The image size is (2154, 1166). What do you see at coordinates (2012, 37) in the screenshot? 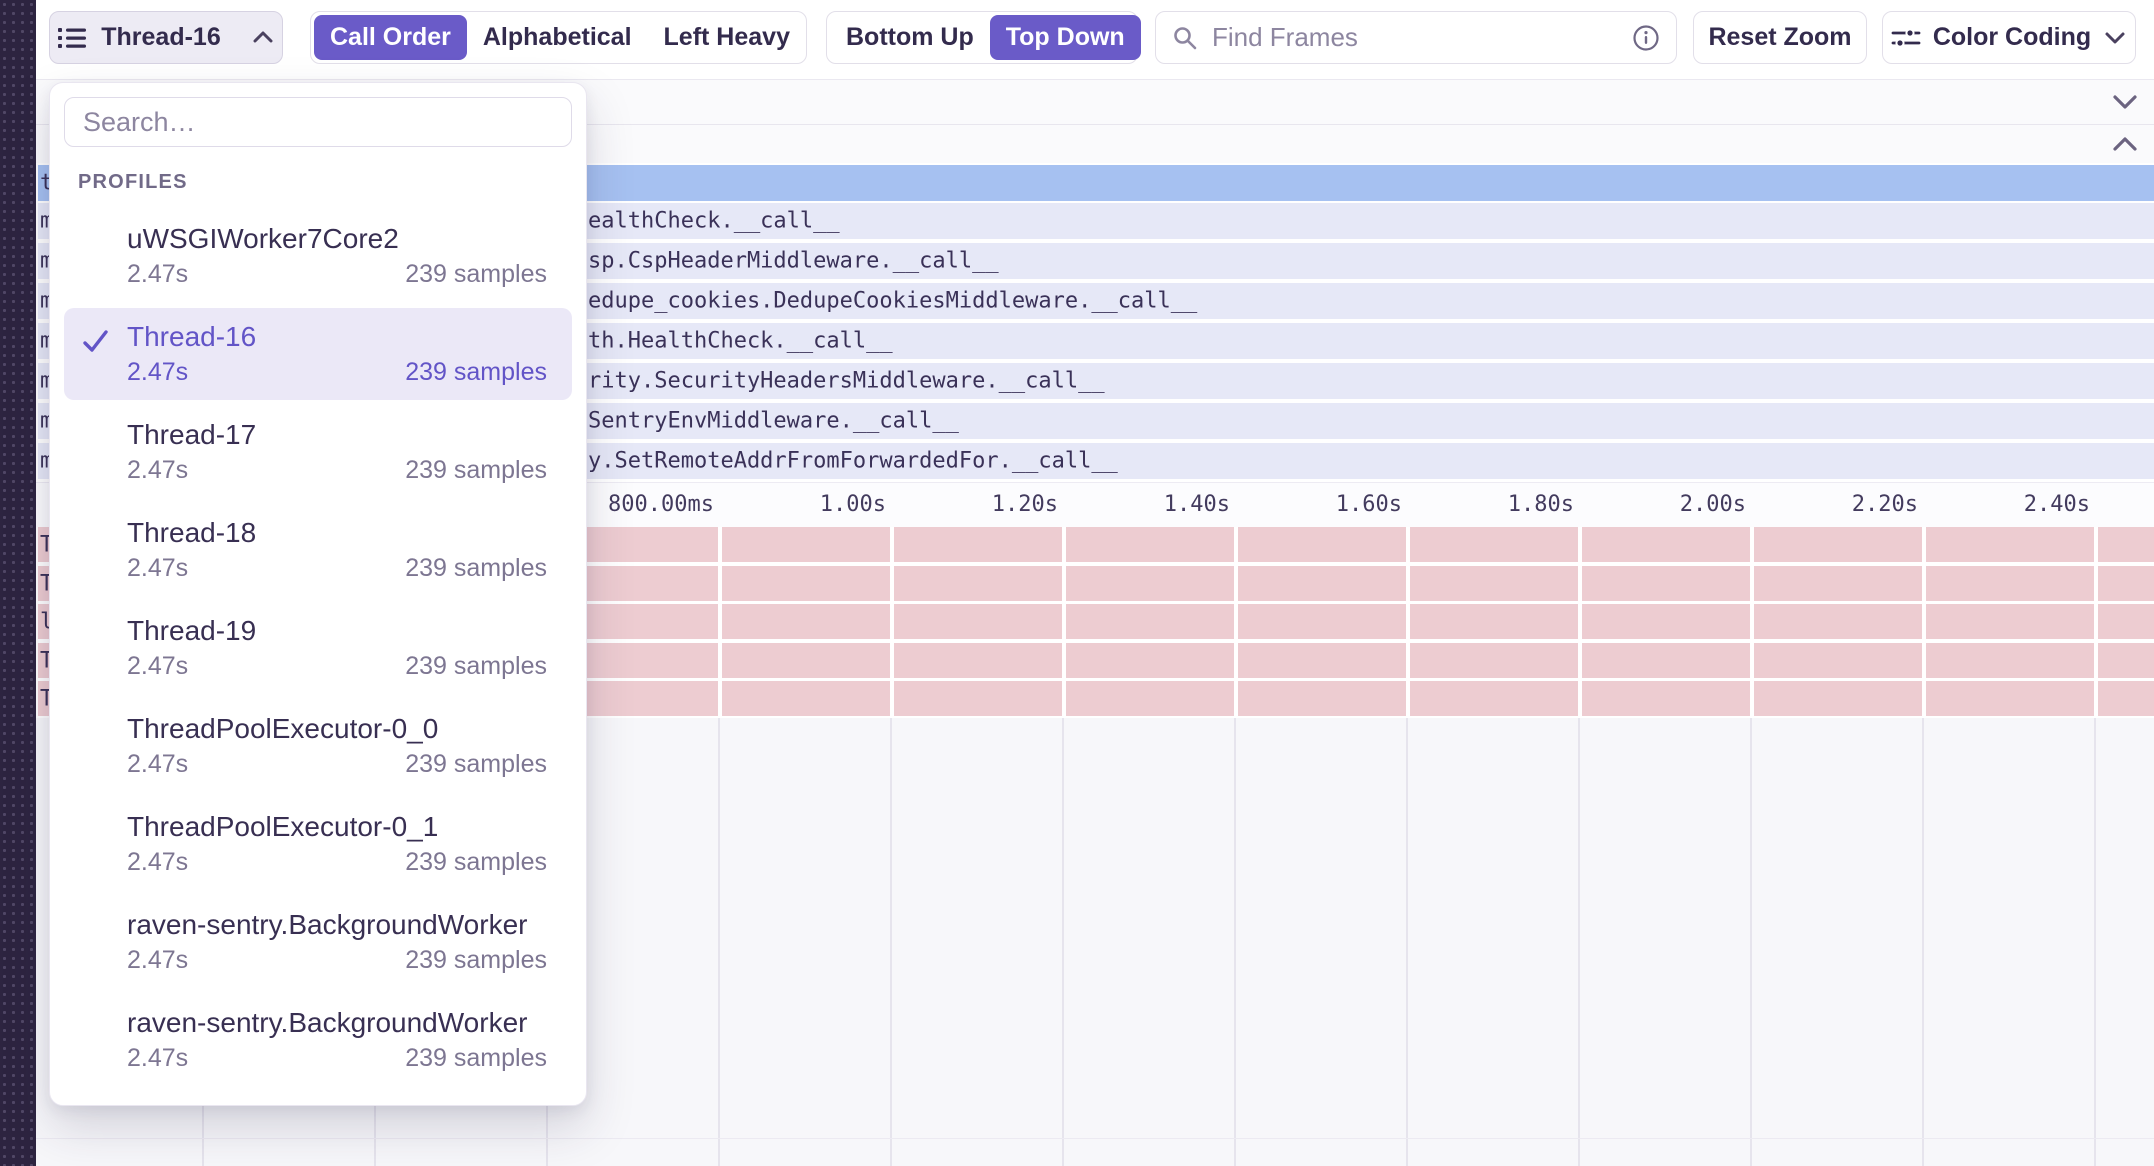
I see `color-coding-label: Color Coding` at bounding box center [2012, 37].